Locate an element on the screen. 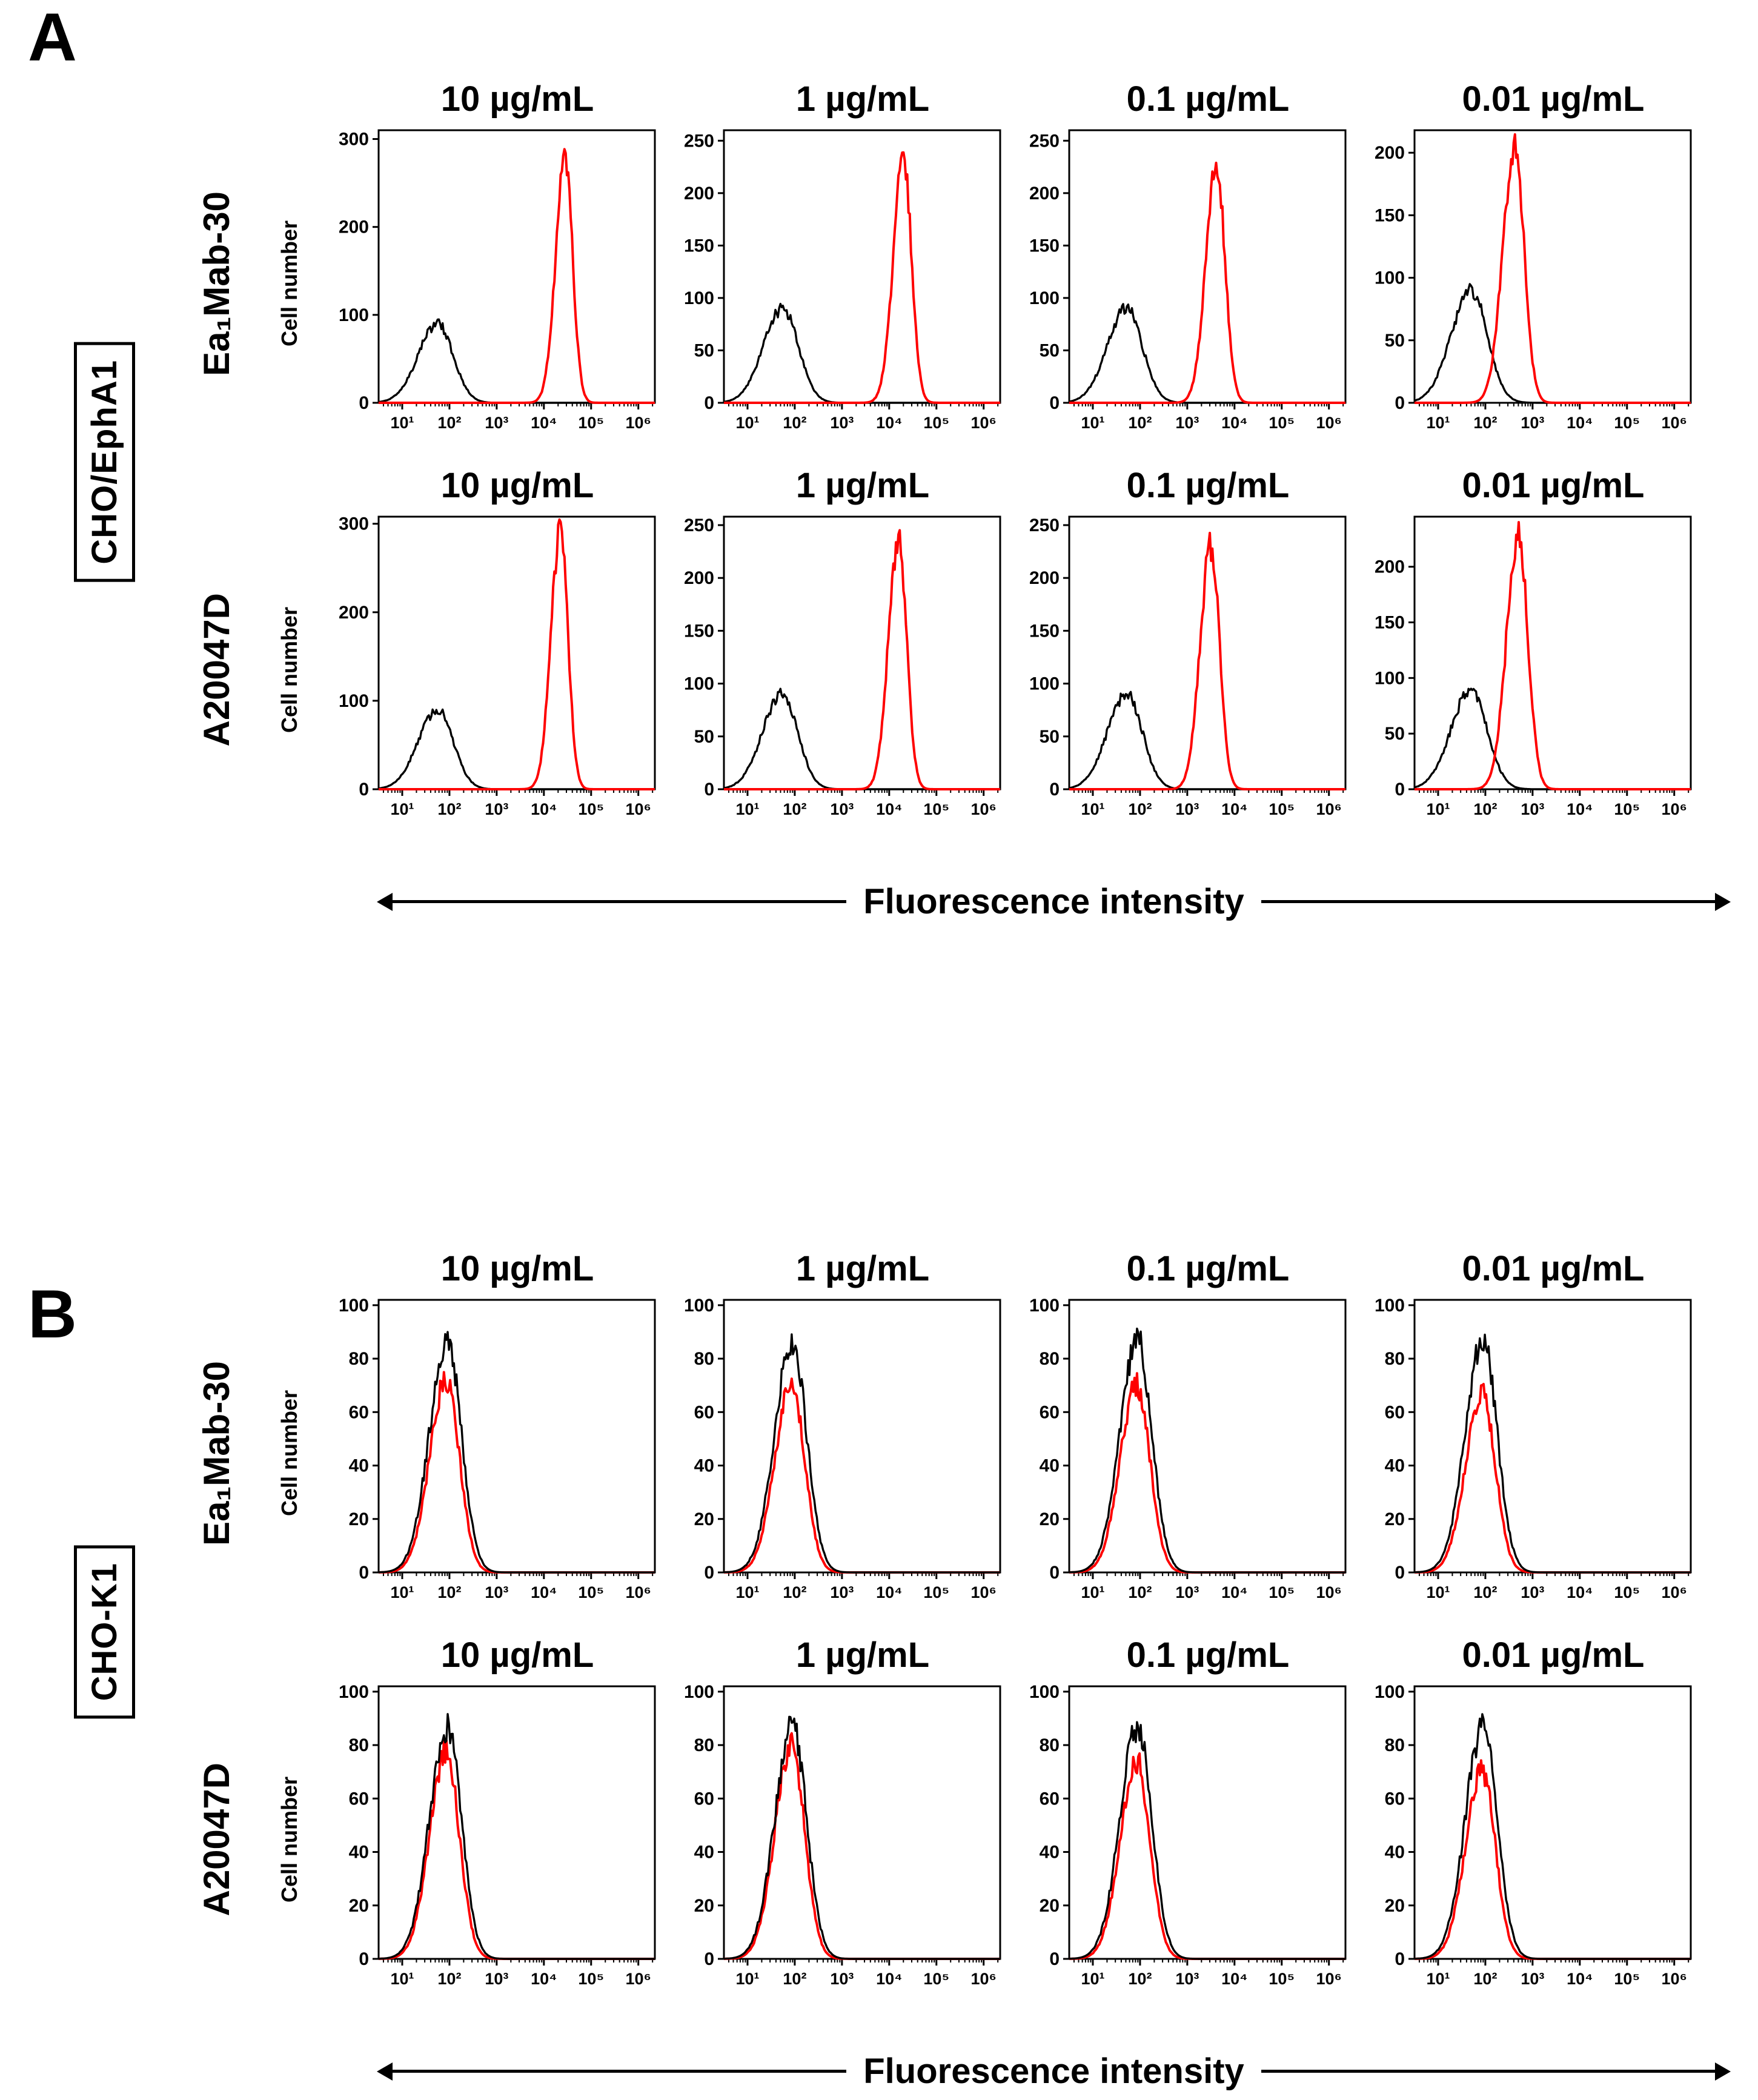  arrowhead-right-icon is located at coordinates (1723, 901).